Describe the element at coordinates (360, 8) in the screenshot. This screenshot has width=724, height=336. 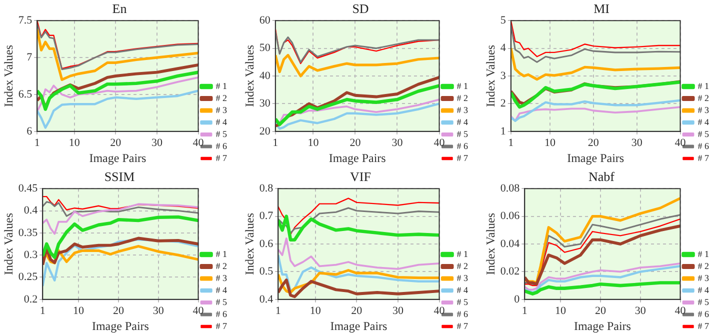
I see `chart-title: SD` at that location.